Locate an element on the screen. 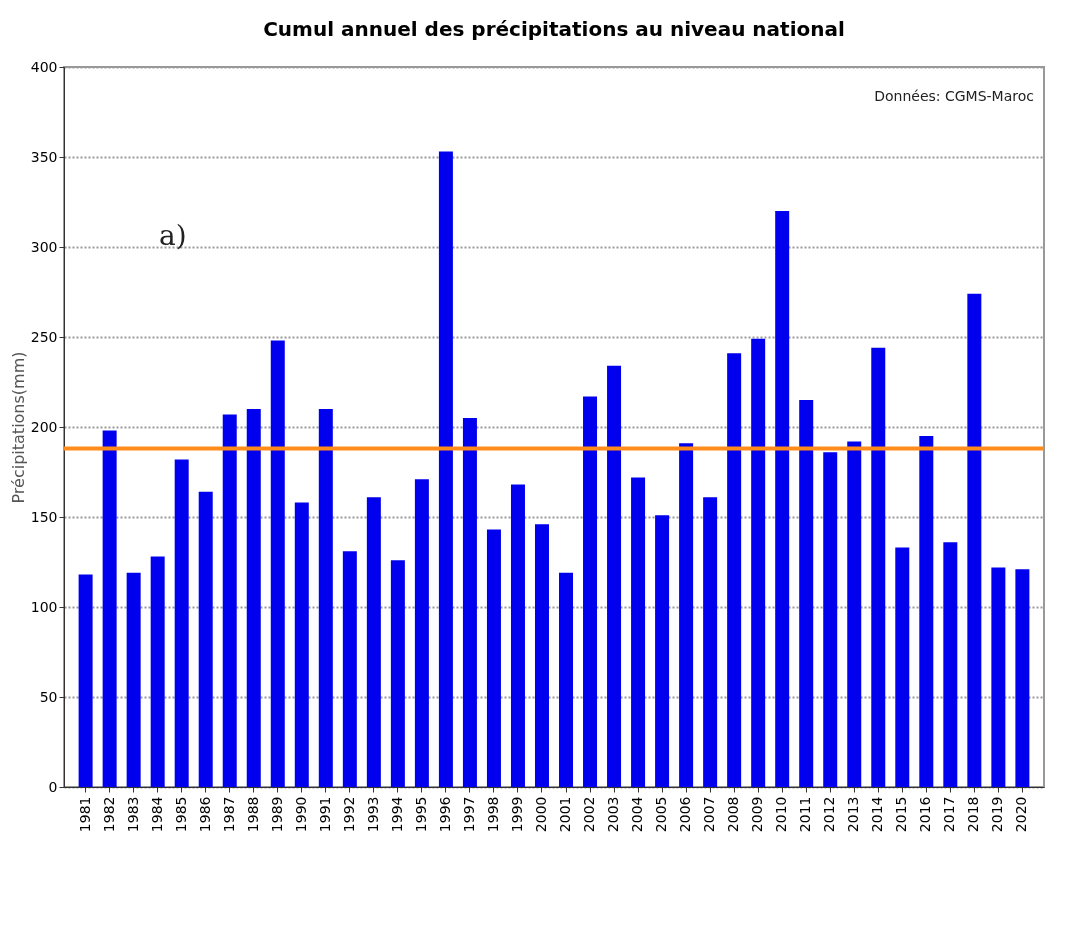 This screenshot has width=1089, height=945. x-tick-label: 1989 is located at coordinates (276, 814).